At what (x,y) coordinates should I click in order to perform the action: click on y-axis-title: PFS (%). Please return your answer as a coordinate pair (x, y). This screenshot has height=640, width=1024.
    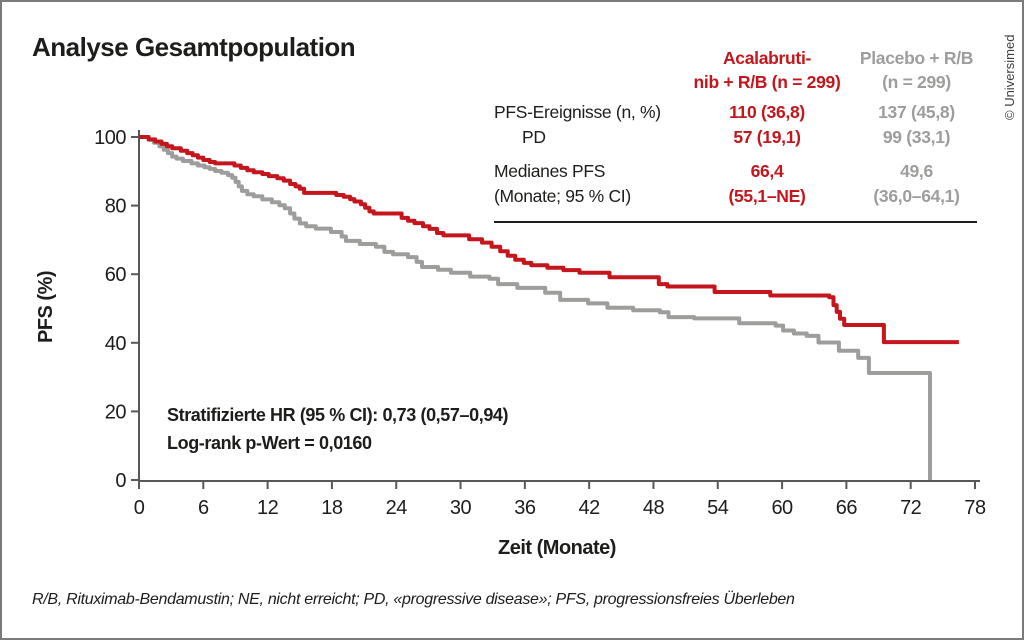
    Looking at the image, I should click on (46, 307).